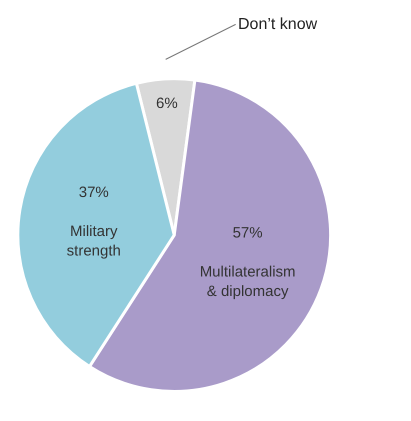  Describe the element at coordinates (278, 24) in the screenshot. I see `slice-label: Don’t know` at that location.